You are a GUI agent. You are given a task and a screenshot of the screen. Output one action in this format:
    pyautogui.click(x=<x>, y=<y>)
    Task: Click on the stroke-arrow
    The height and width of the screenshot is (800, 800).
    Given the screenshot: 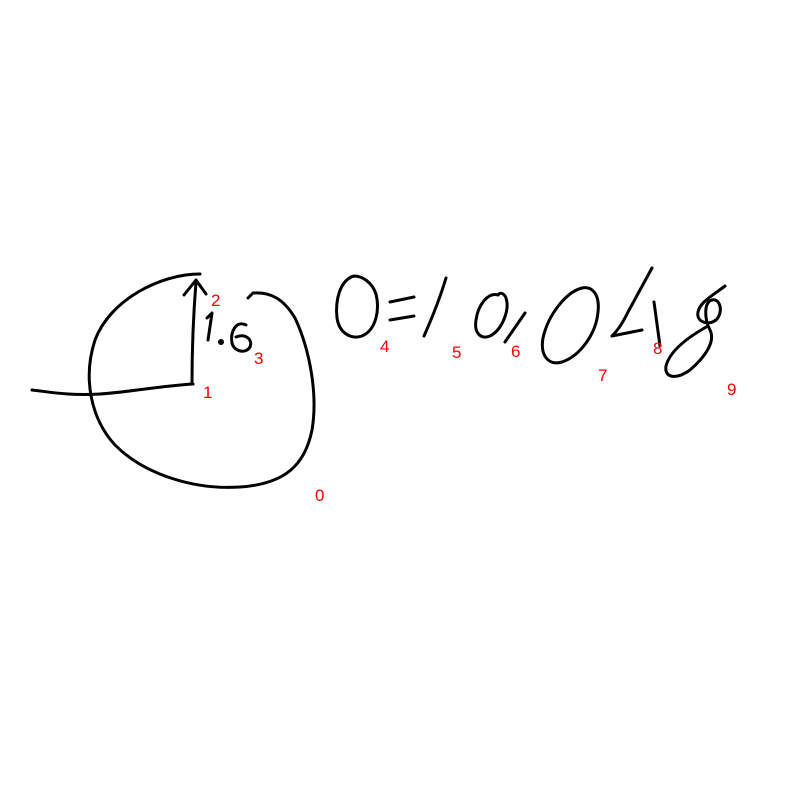 What is the action you would take?
    pyautogui.click(x=195, y=331)
    